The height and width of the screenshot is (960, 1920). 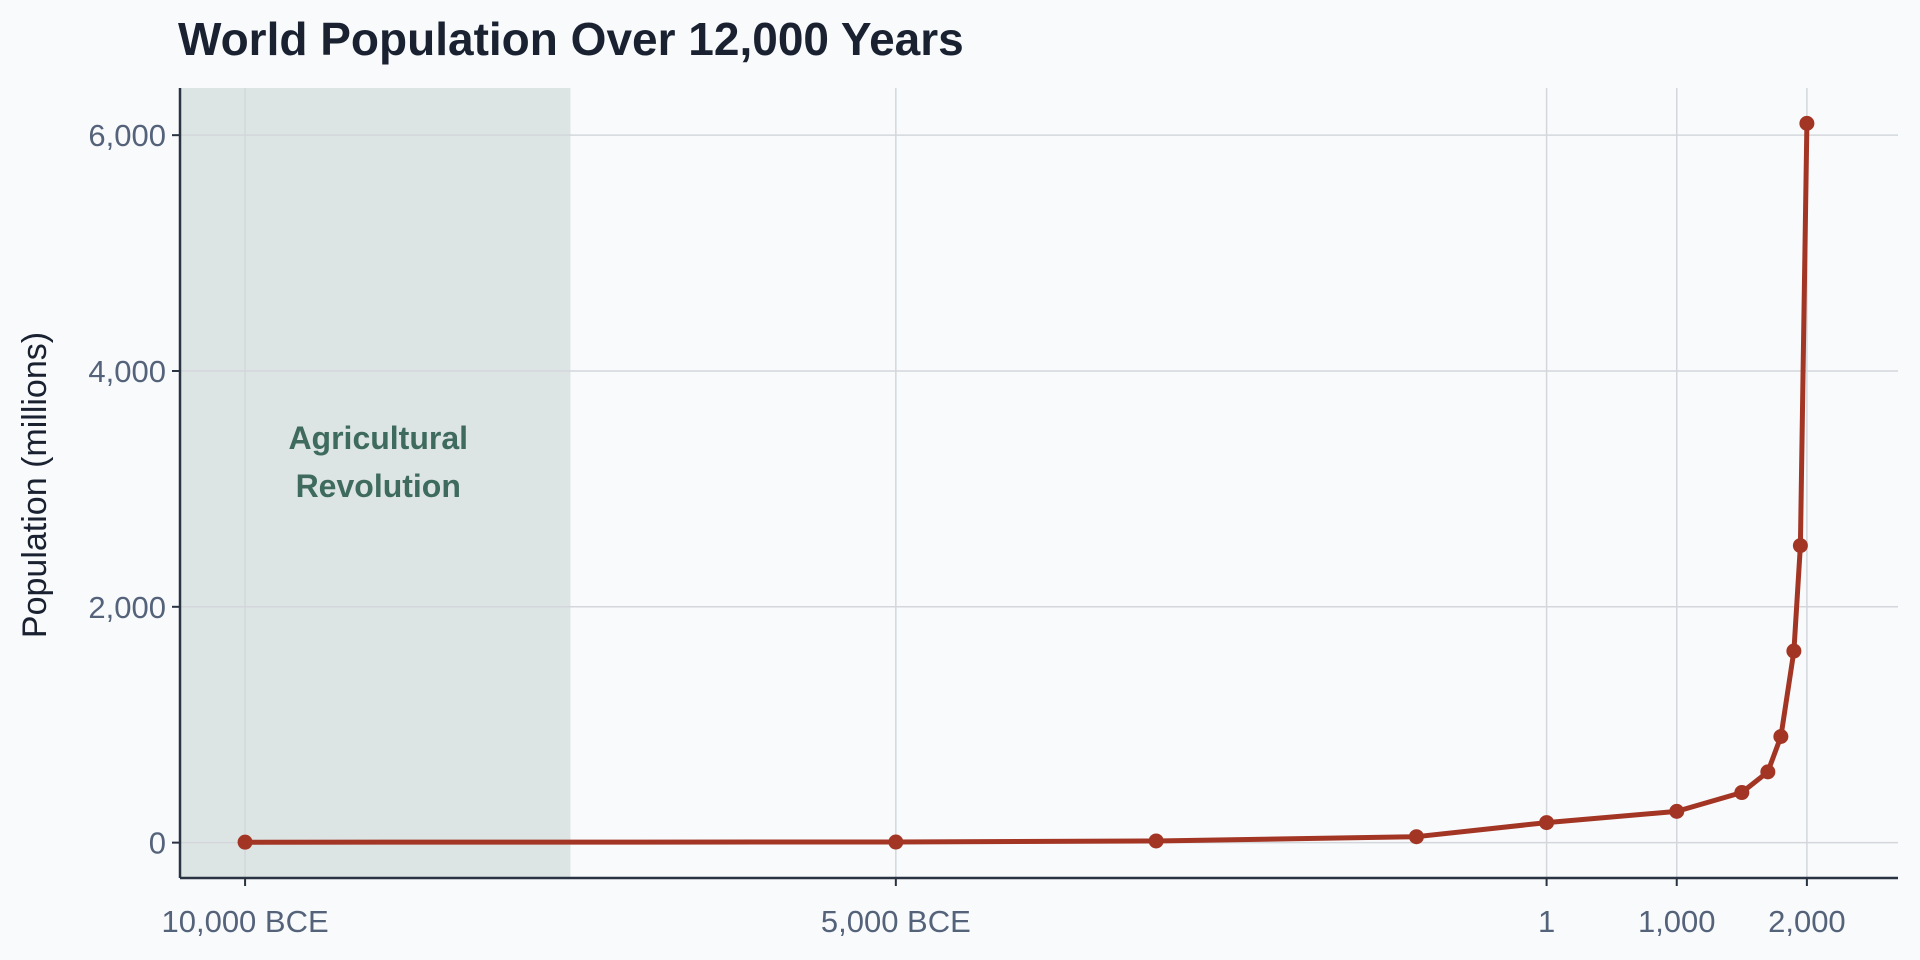 What do you see at coordinates (127, 607) in the screenshot?
I see `y-tick-label-1: 2,000` at bounding box center [127, 607].